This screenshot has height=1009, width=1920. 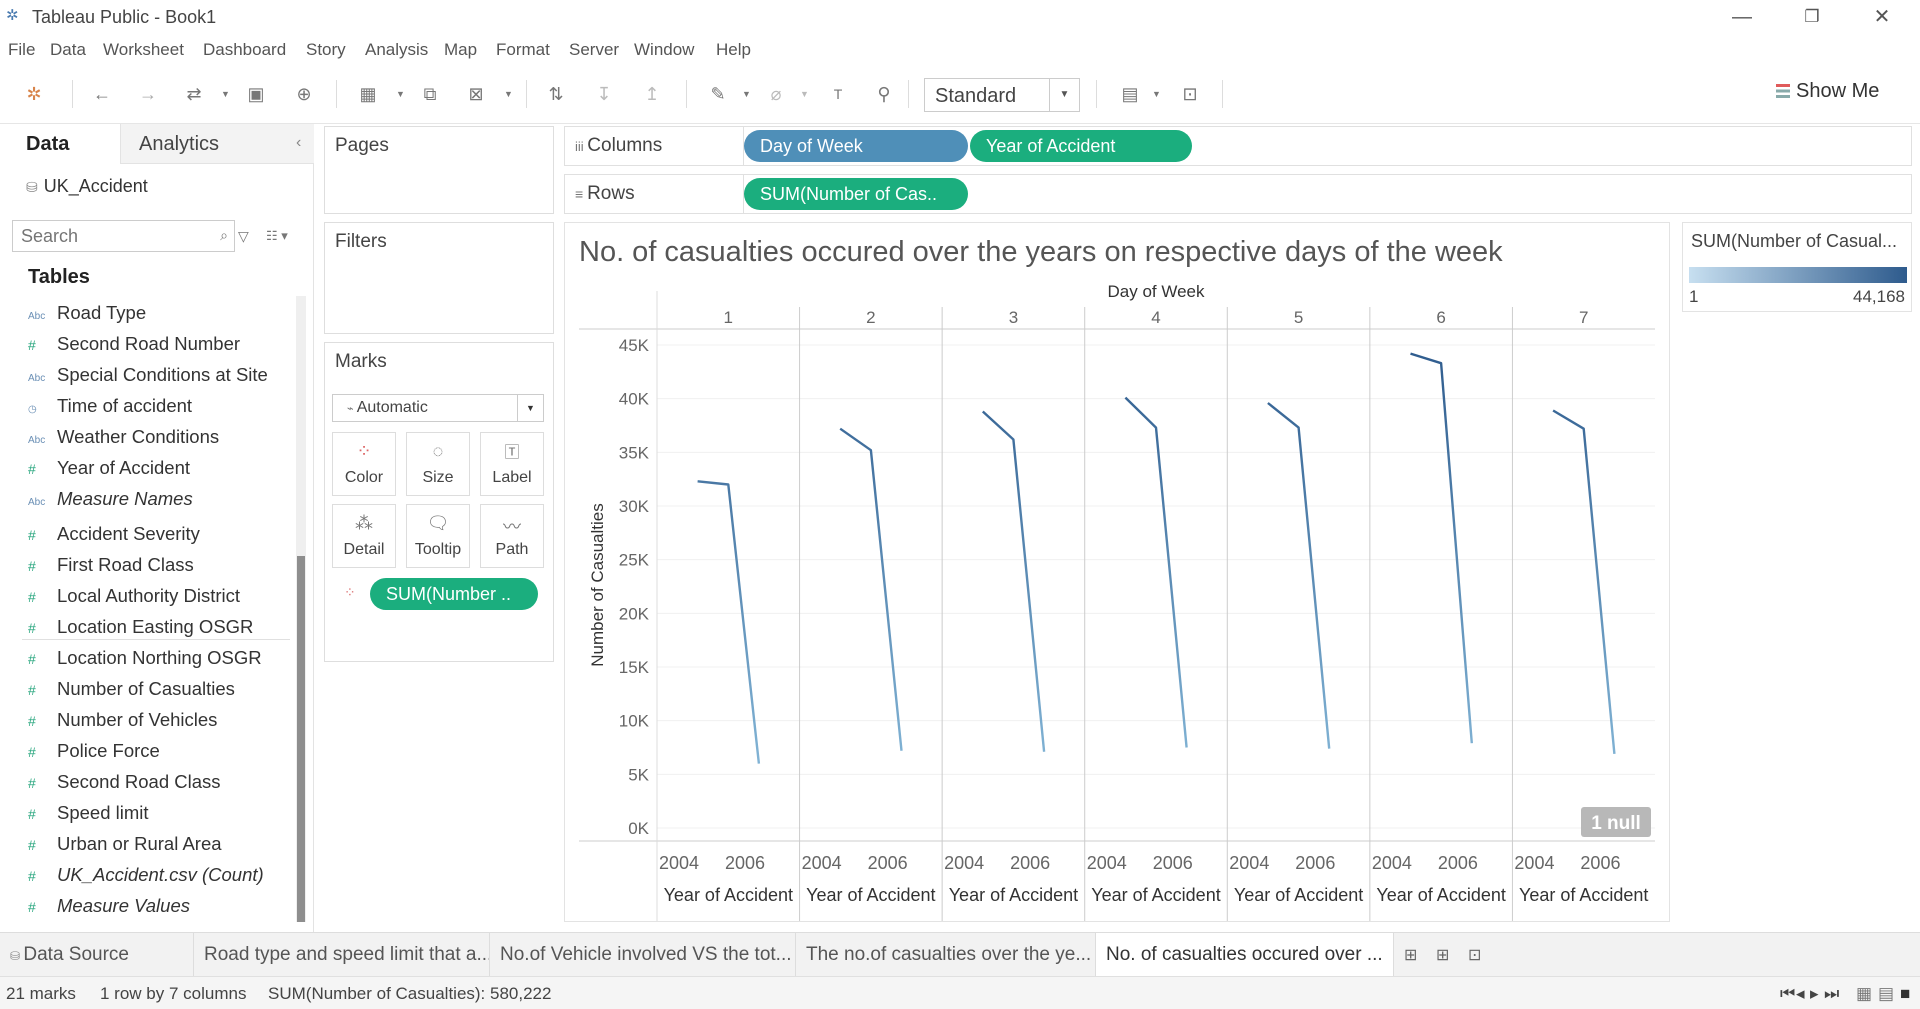 I want to click on highlight-icon: ✎, so click(x=718, y=94).